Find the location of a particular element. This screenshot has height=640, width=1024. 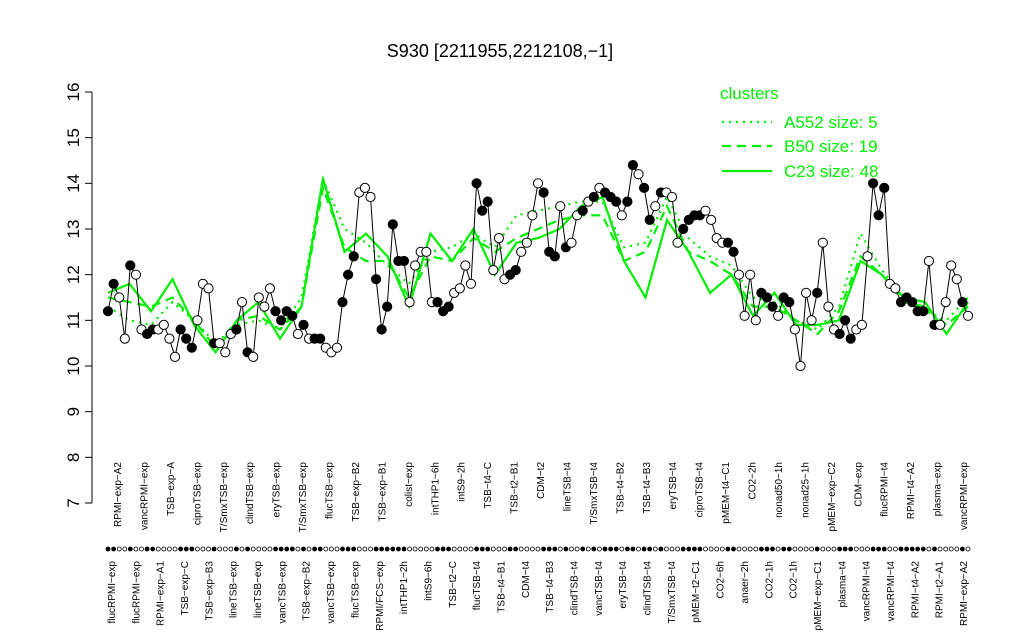

bottom-x-label: RPMI−exp−A1 is located at coordinates (161, 593).